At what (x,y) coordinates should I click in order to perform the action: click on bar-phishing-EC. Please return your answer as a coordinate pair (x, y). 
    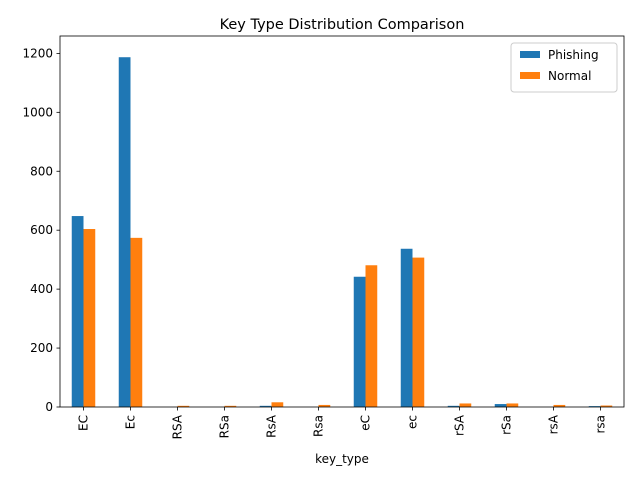
    Looking at the image, I should click on (77, 311).